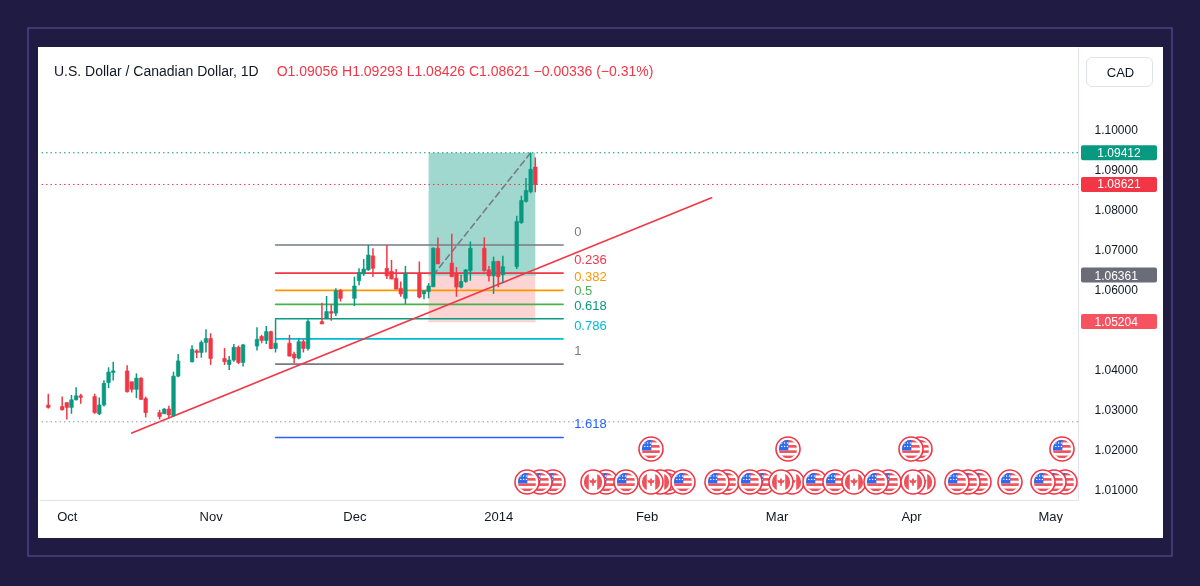 This screenshot has height=586, width=1200. Describe the element at coordinates (1051, 516) in the screenshot. I see `x-tick-label: May` at that location.